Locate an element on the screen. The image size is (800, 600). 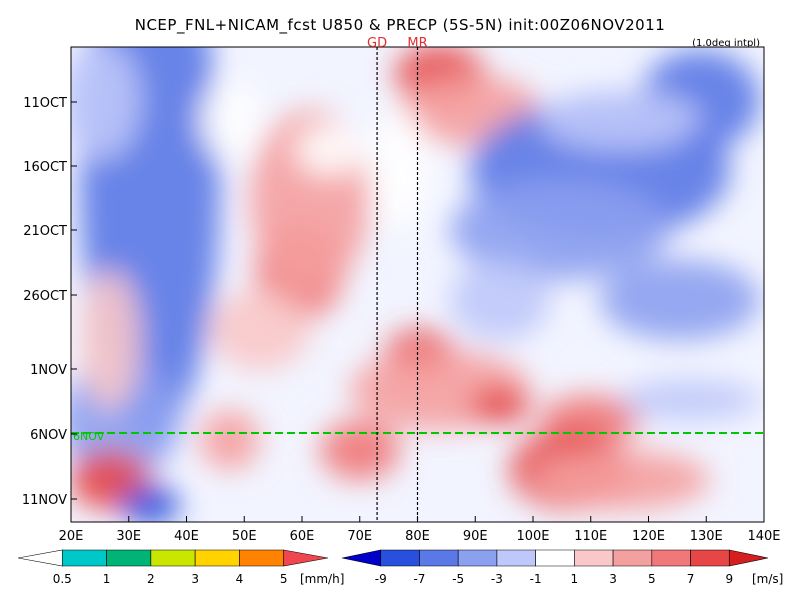
y-tick-label: 1NOV is located at coordinates (48, 370).